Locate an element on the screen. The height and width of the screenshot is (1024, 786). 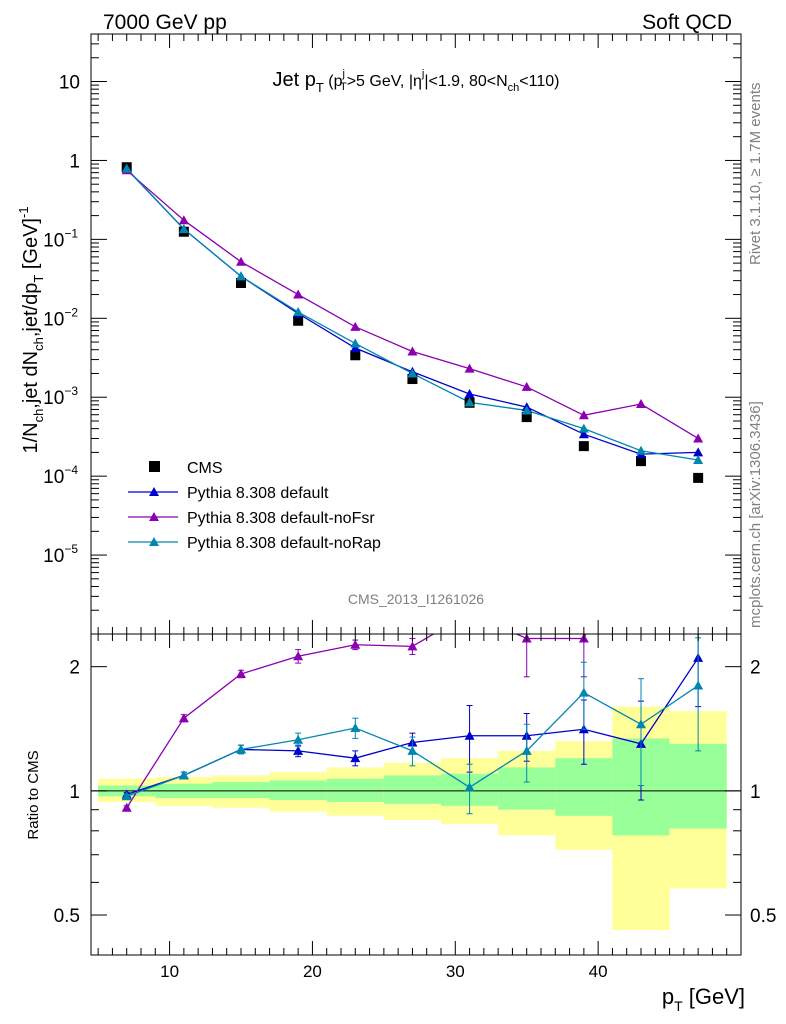
ratio-y-tick-label-right: 2 is located at coordinates (755, 668).